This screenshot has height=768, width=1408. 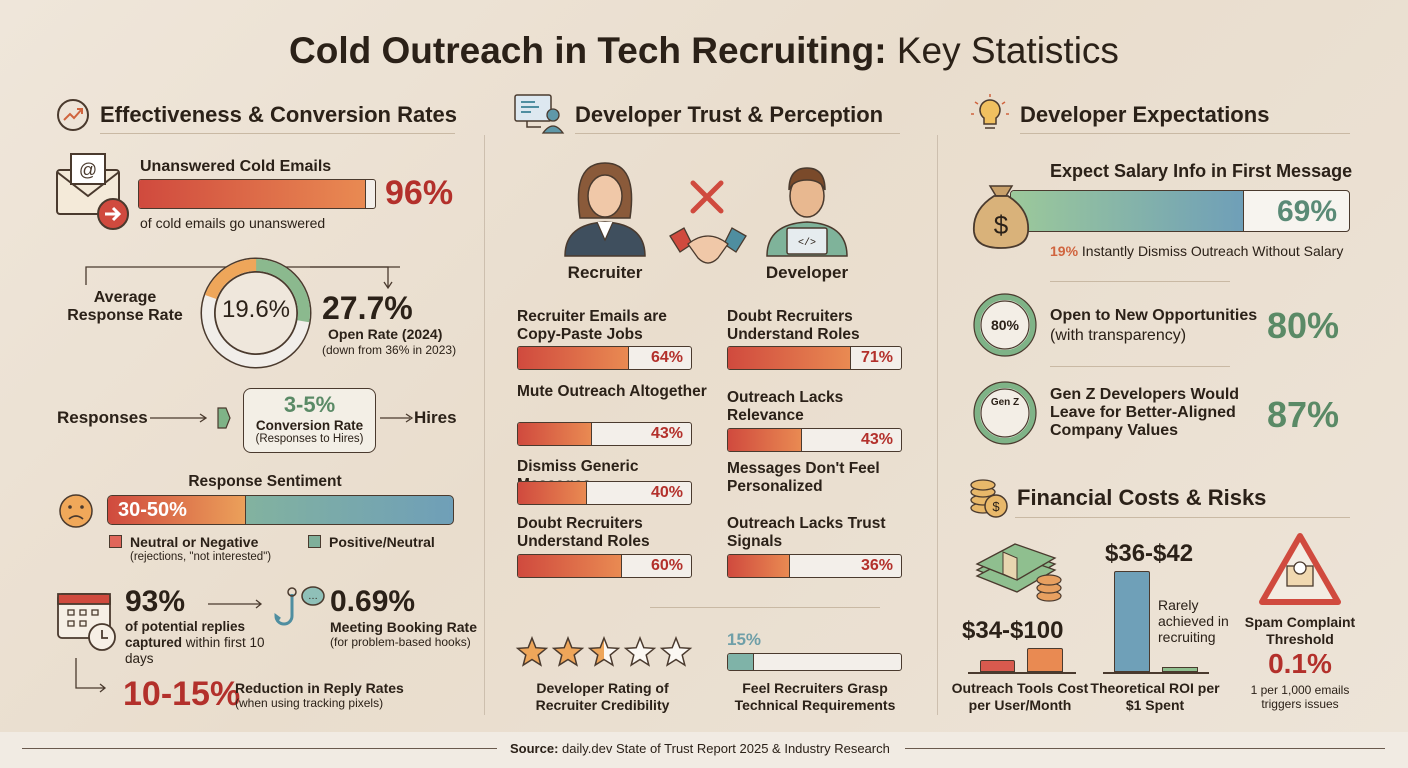 I want to click on opportunities-value: 80%, so click(x=1303, y=325).